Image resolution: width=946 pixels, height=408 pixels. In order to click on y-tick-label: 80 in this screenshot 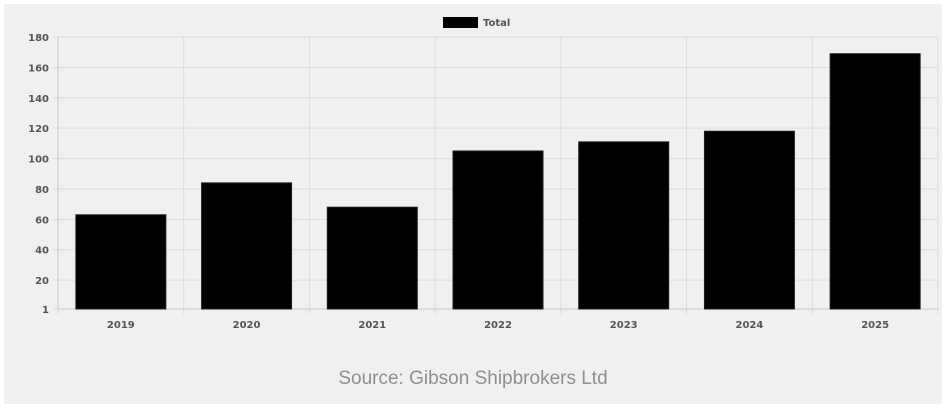, I will do `click(42, 190)`.